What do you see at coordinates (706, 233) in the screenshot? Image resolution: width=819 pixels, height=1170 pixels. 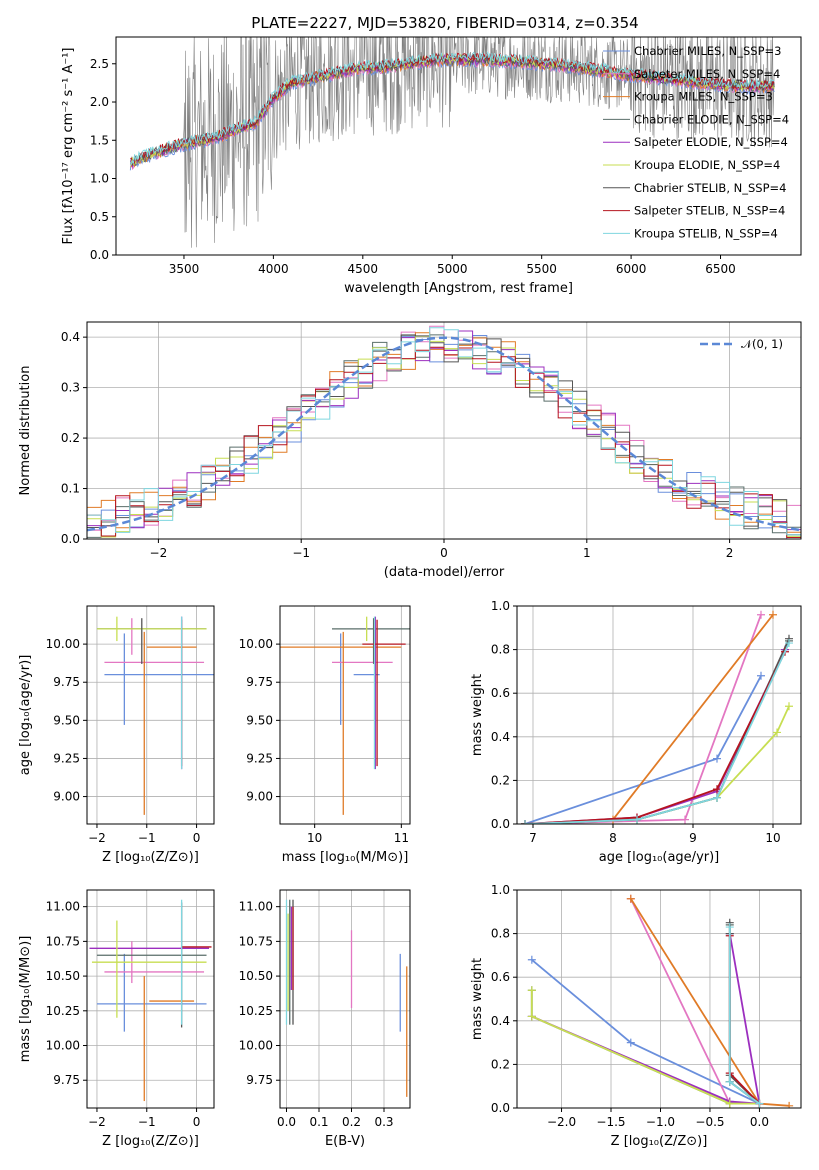 I see `legend-entry: Kroupa STELIB, N_SSP=4` at bounding box center [706, 233].